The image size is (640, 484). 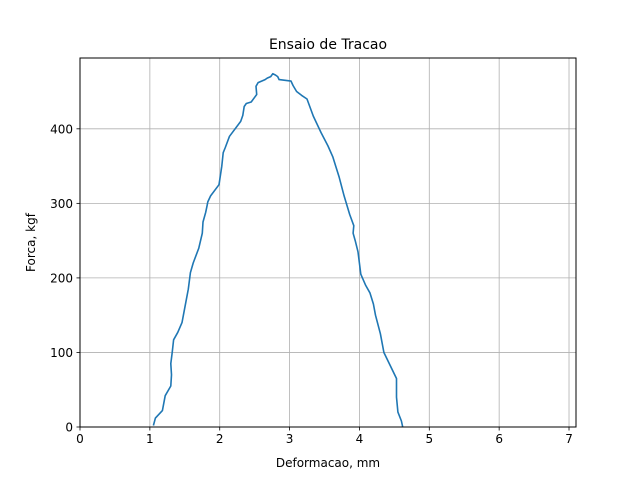 What do you see at coordinates (290, 439) in the screenshot?
I see `x-tick-label: 3` at bounding box center [290, 439].